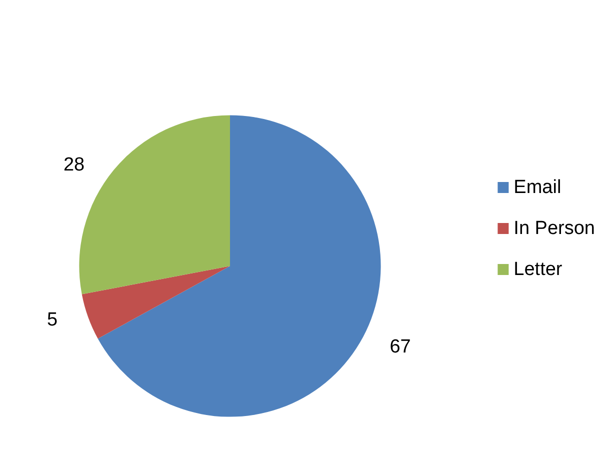  Describe the element at coordinates (400, 347) in the screenshot. I see `data-label: 67` at that location.